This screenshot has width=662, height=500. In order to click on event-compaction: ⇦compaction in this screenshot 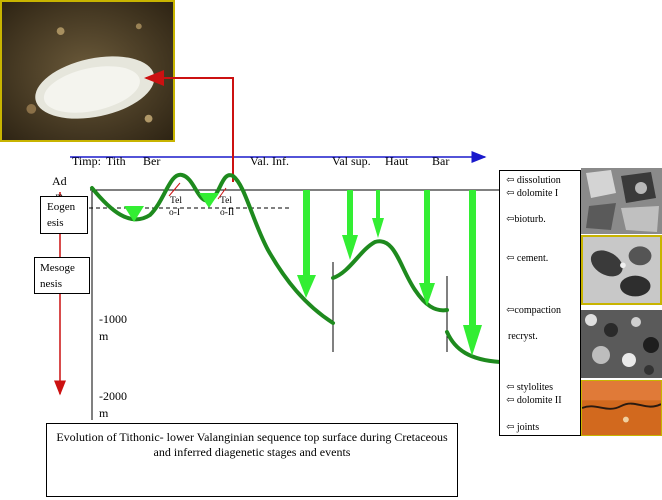, I will do `click(534, 310)`.